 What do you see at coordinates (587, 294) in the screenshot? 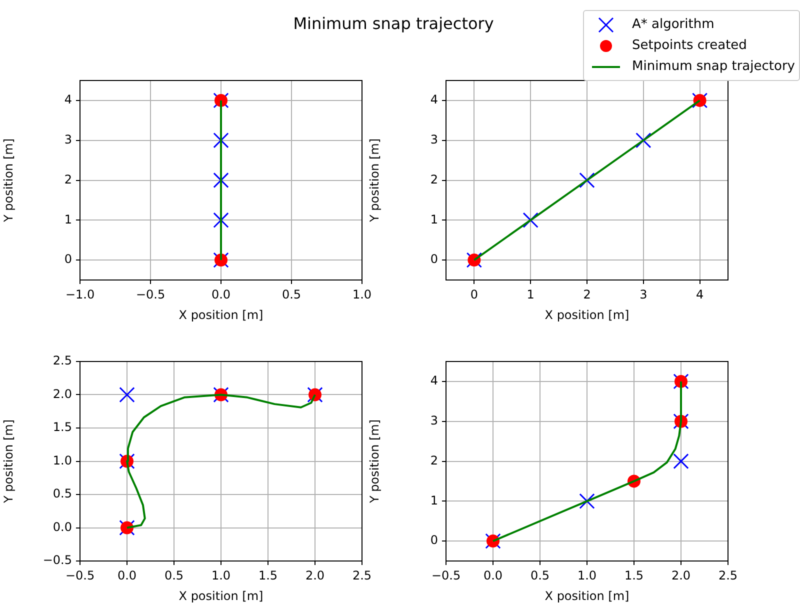
I see `x-tick-label: 2` at bounding box center [587, 294].